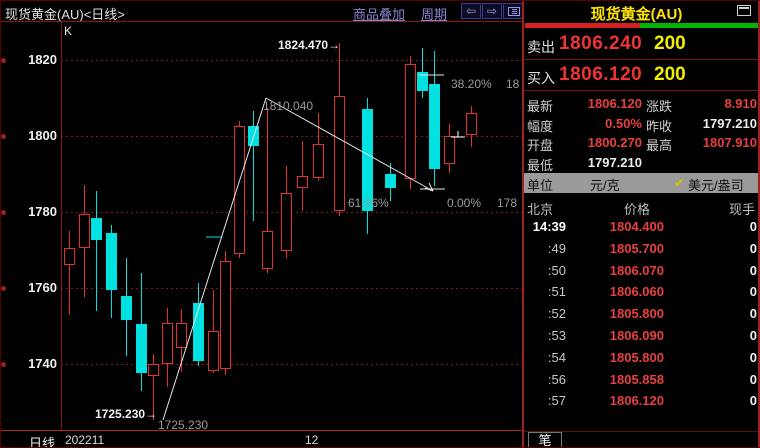 This screenshot has height=448, width=760. What do you see at coordinates (379, 14) in the screenshot?
I see `overlay-commodity-link: 商品叠加` at bounding box center [379, 14].